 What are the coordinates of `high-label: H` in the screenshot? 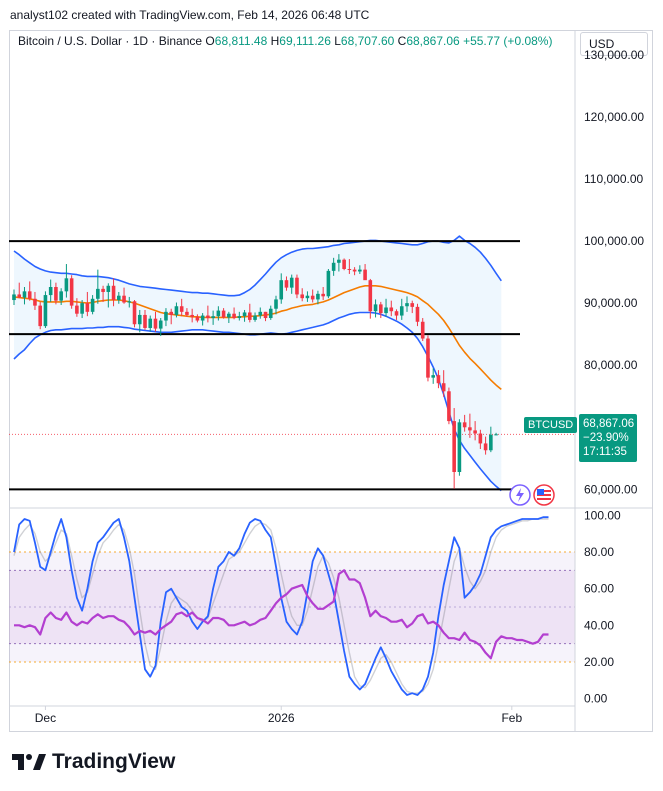 It's located at (275, 41).